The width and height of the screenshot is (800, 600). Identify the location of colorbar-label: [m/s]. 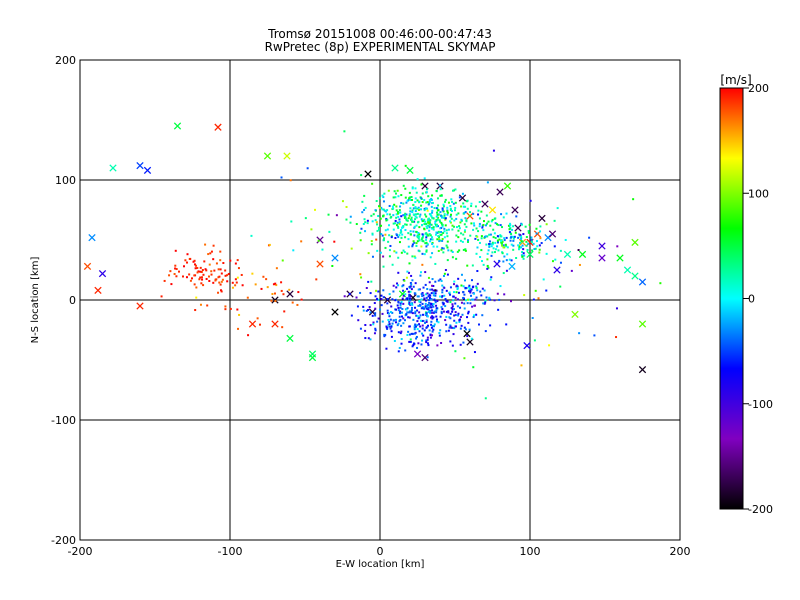
(735, 80).